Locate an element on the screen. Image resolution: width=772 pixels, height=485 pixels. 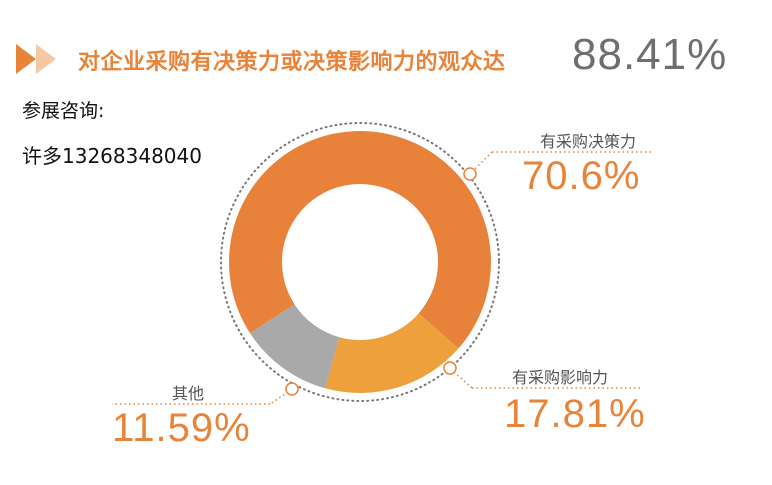
percent-label-other: 11.59% is located at coordinates (181, 428).